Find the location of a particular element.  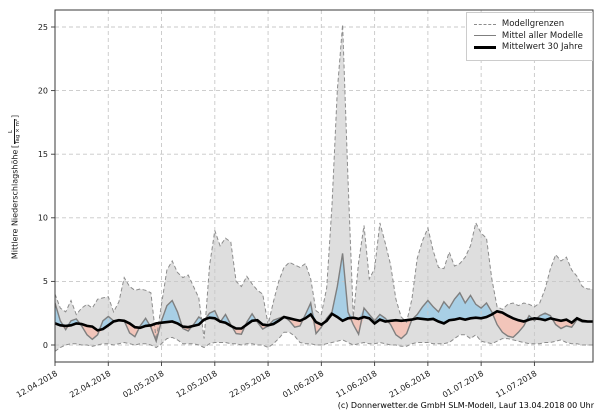

x-tick-label: 11.07.2018 is located at coordinates (516, 384).